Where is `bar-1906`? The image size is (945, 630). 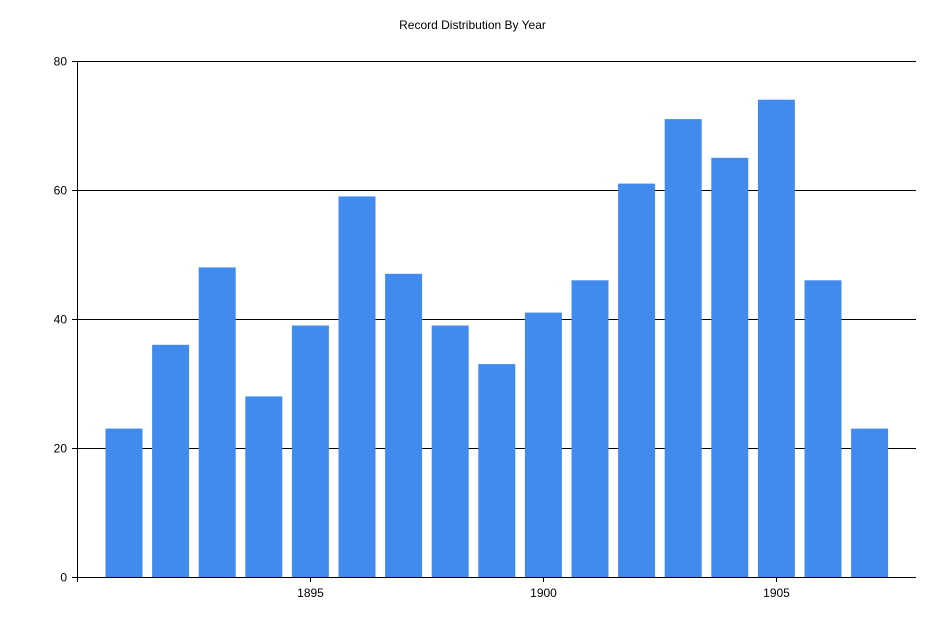 bar-1906 is located at coordinates (823, 428).